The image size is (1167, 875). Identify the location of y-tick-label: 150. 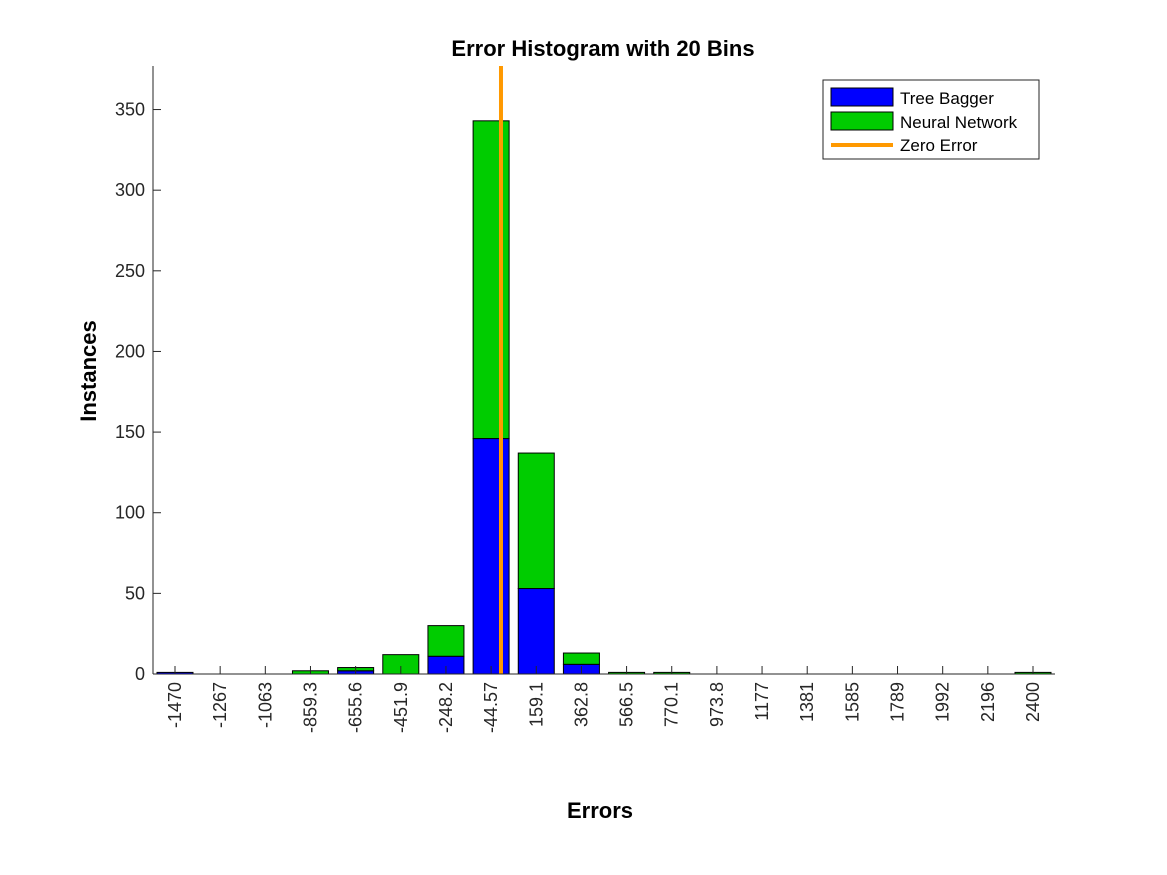
(130, 432).